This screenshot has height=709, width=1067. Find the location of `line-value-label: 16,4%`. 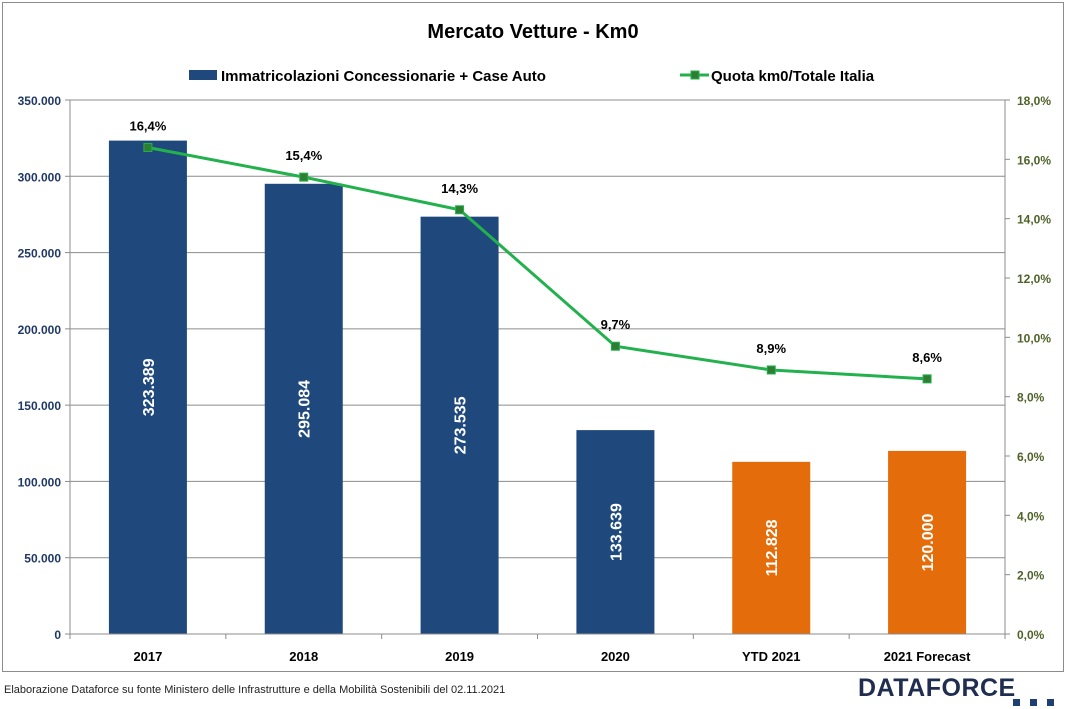

line-value-label: 16,4% is located at coordinates (147, 125).